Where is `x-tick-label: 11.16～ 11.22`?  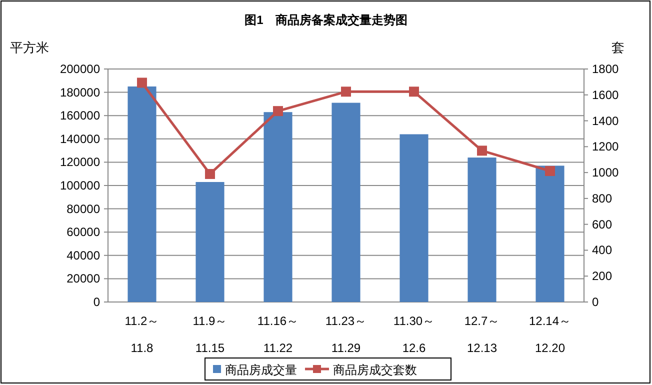 x-tick-label: 11.16～ 11.22 is located at coordinates (278, 334).